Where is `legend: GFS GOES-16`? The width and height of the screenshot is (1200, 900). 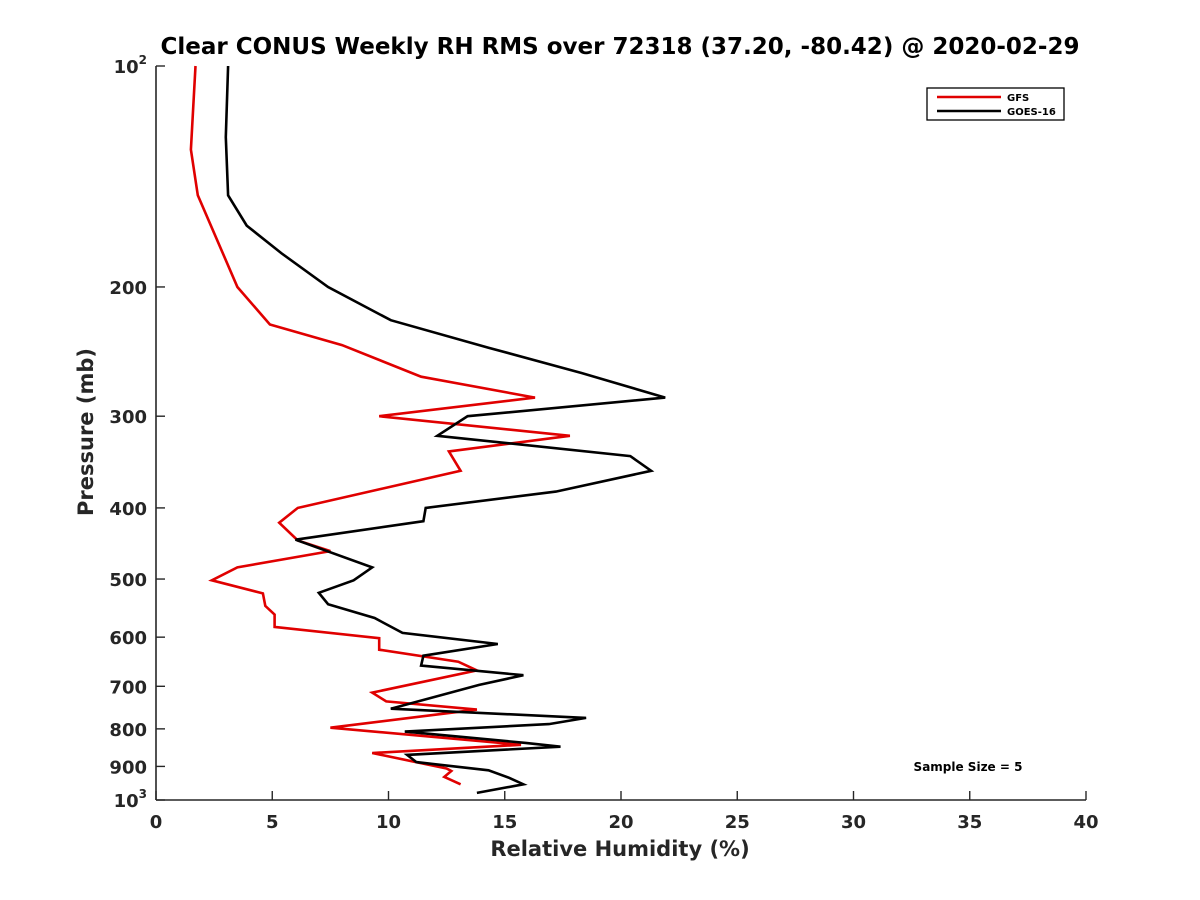 legend: GFS GOES-16 is located at coordinates (995, 104).